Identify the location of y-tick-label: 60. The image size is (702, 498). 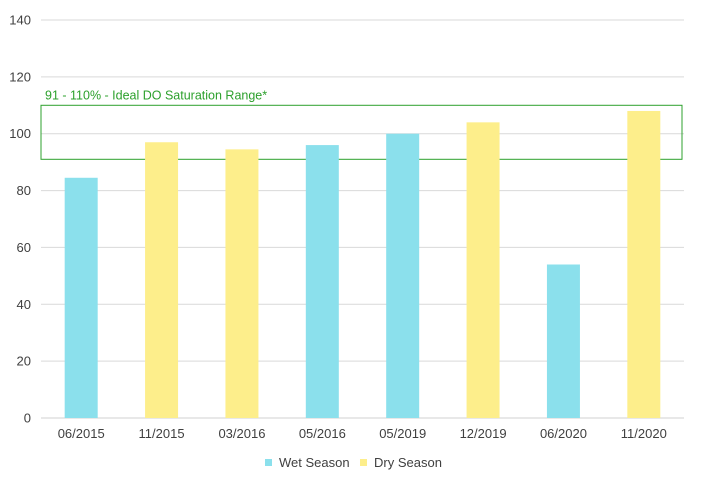
(24, 247).